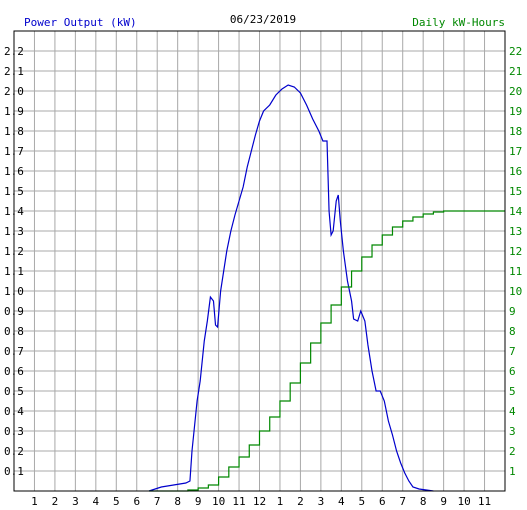 This screenshot has height=510, width=527. What do you see at coordinates (516, 211) in the screenshot?
I see `y-right-tick-label: 14` at bounding box center [516, 211].